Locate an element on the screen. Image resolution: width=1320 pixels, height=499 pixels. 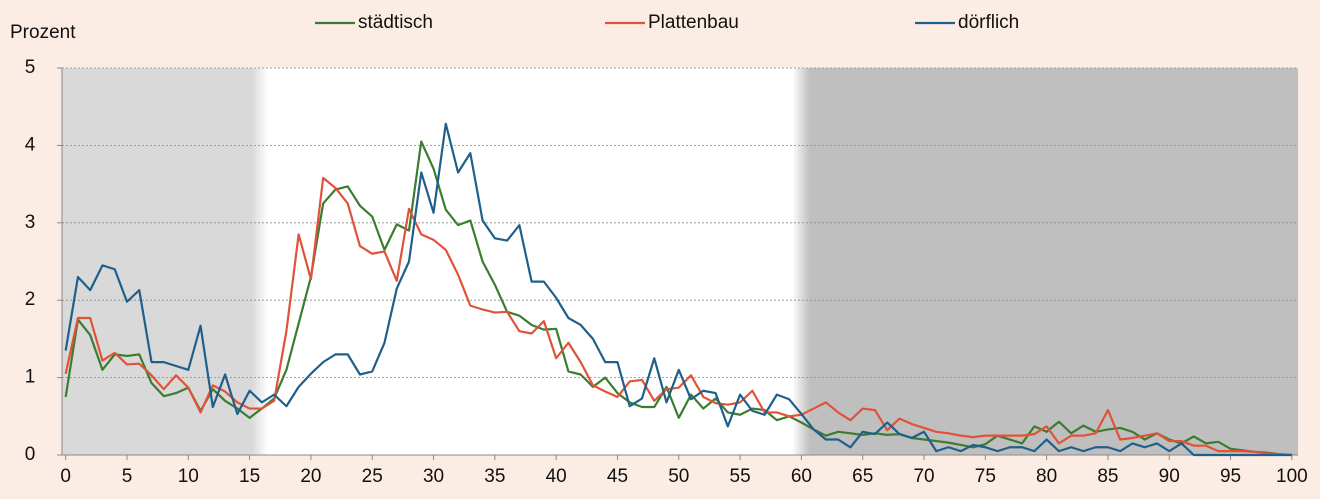
x-tick-label: 30 is located at coordinates (433, 476).